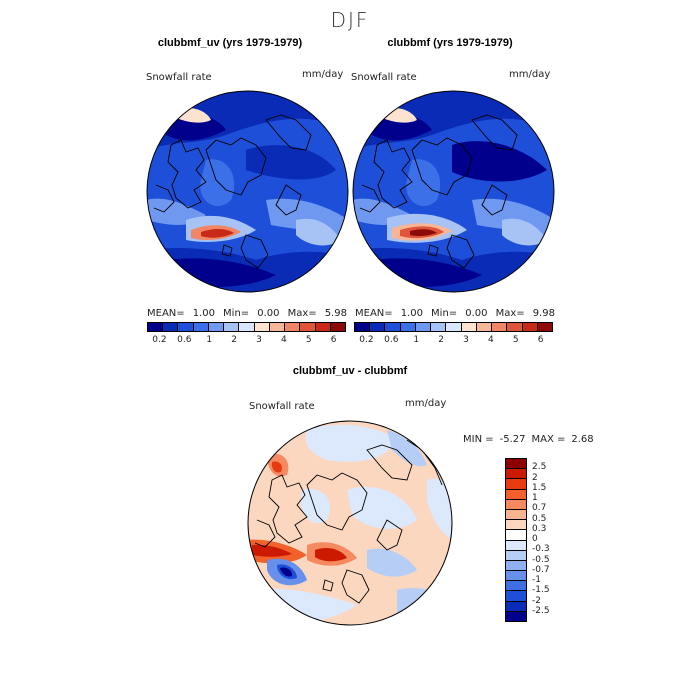 The height and width of the screenshot is (700, 700). What do you see at coordinates (350, 20) in the screenshot?
I see `season-title: DJF` at bounding box center [350, 20].